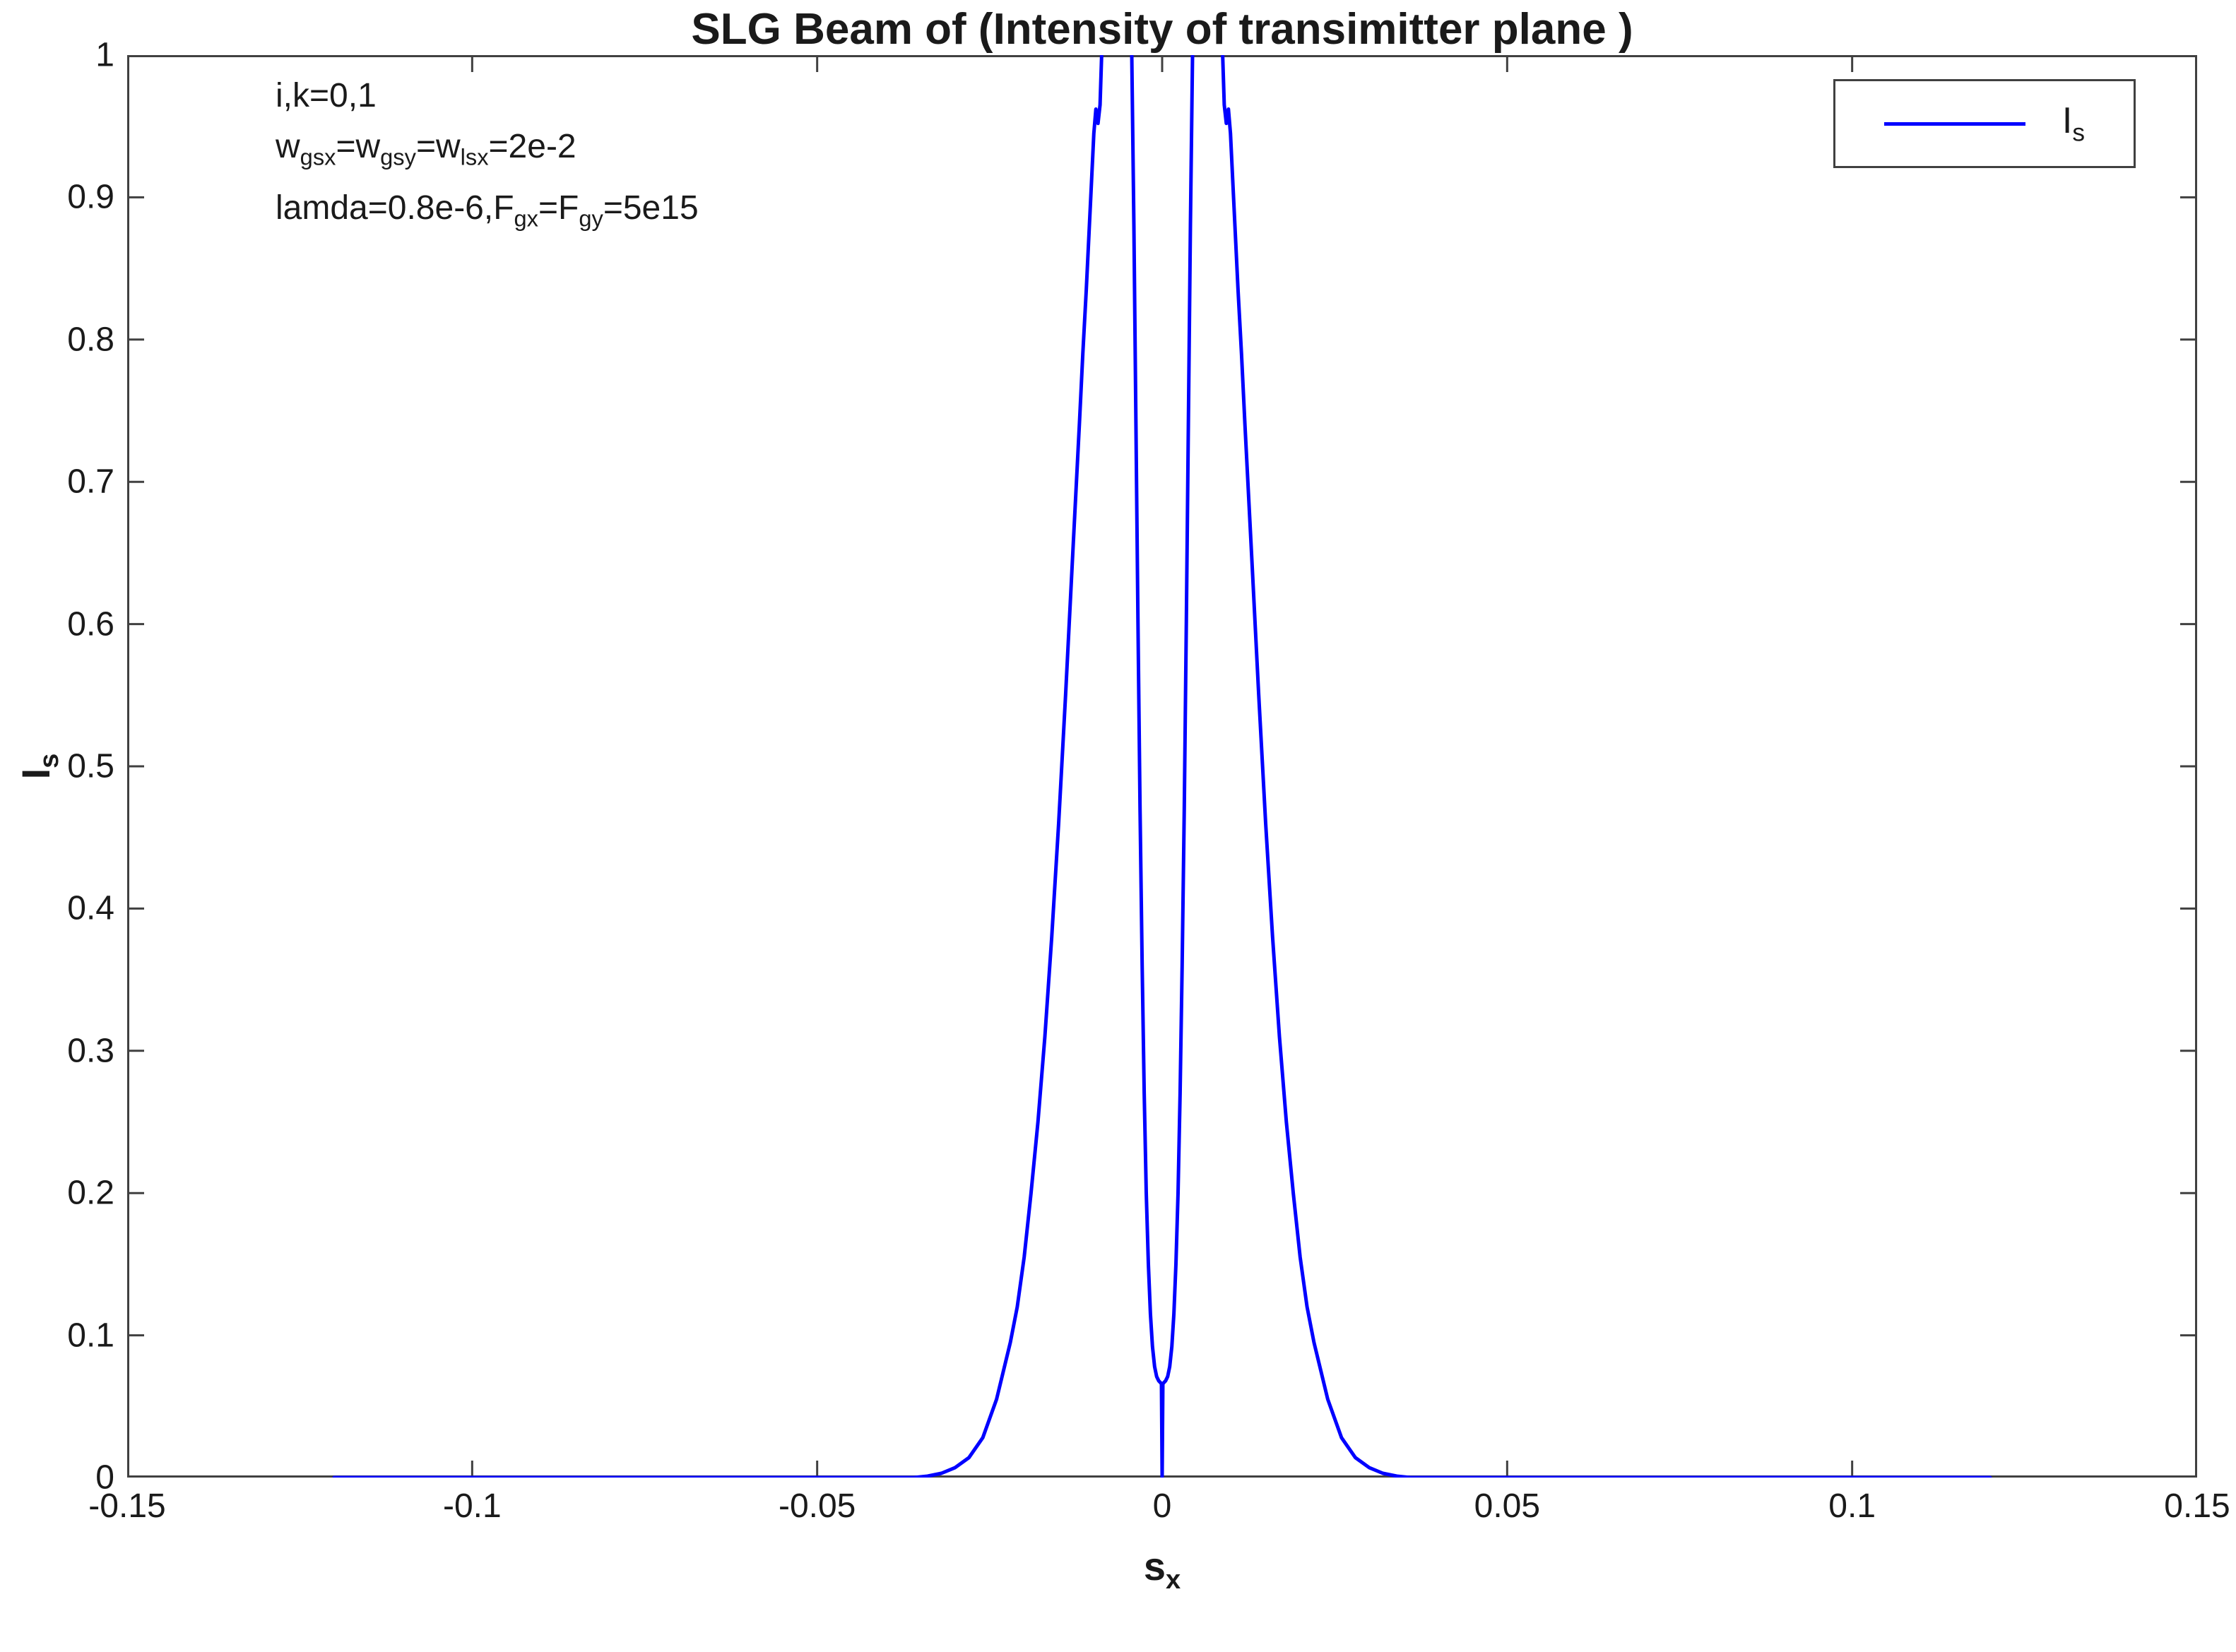  Describe the element at coordinates (1852, 1506) in the screenshot. I see `x-tick-label: 0.1` at that location.